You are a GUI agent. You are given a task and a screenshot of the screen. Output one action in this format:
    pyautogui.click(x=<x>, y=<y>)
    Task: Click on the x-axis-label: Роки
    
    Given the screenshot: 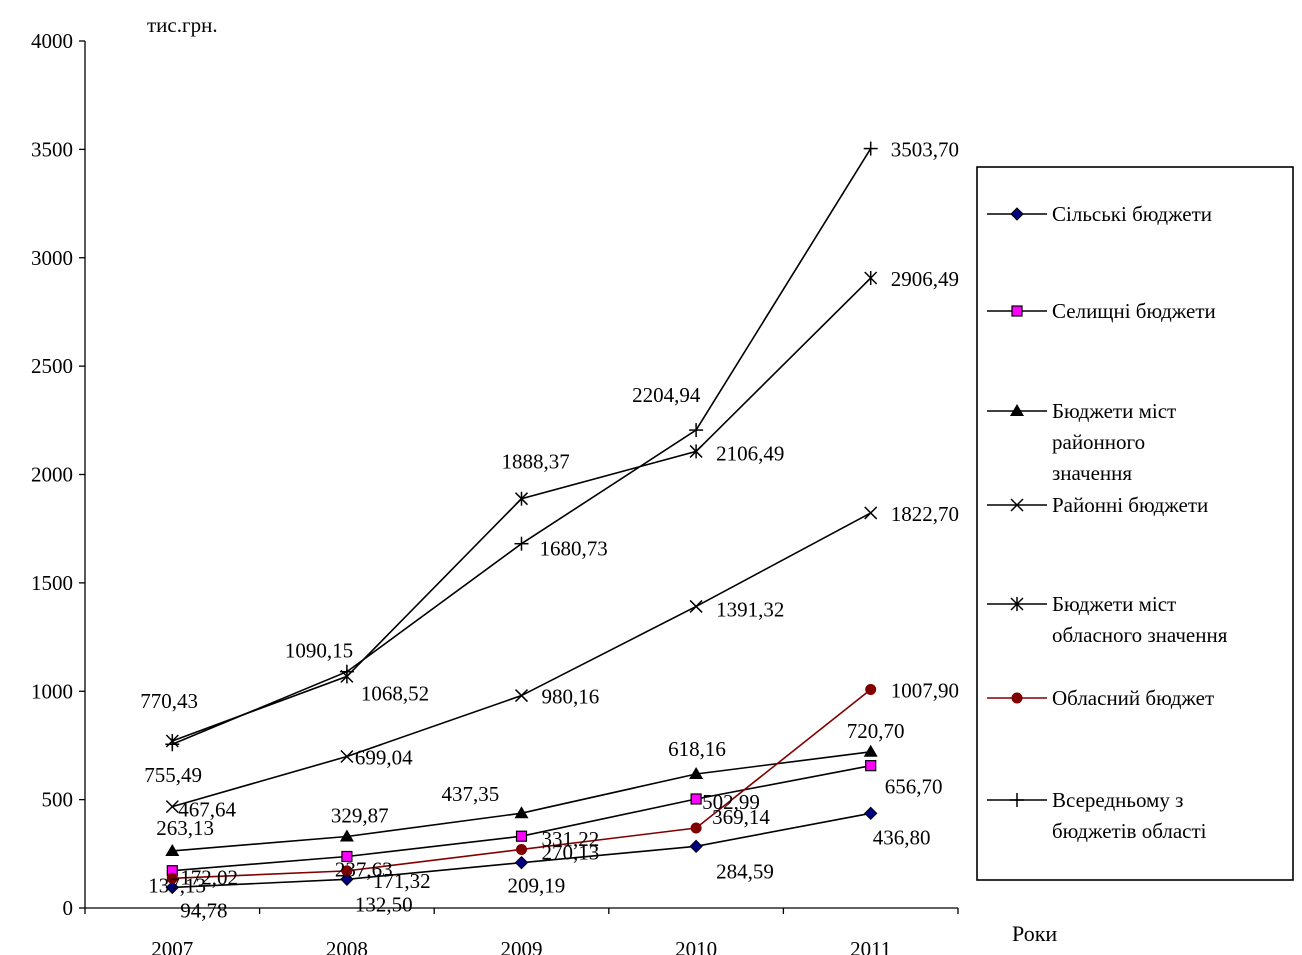 What is the action you would take?
    pyautogui.click(x=1034, y=933)
    